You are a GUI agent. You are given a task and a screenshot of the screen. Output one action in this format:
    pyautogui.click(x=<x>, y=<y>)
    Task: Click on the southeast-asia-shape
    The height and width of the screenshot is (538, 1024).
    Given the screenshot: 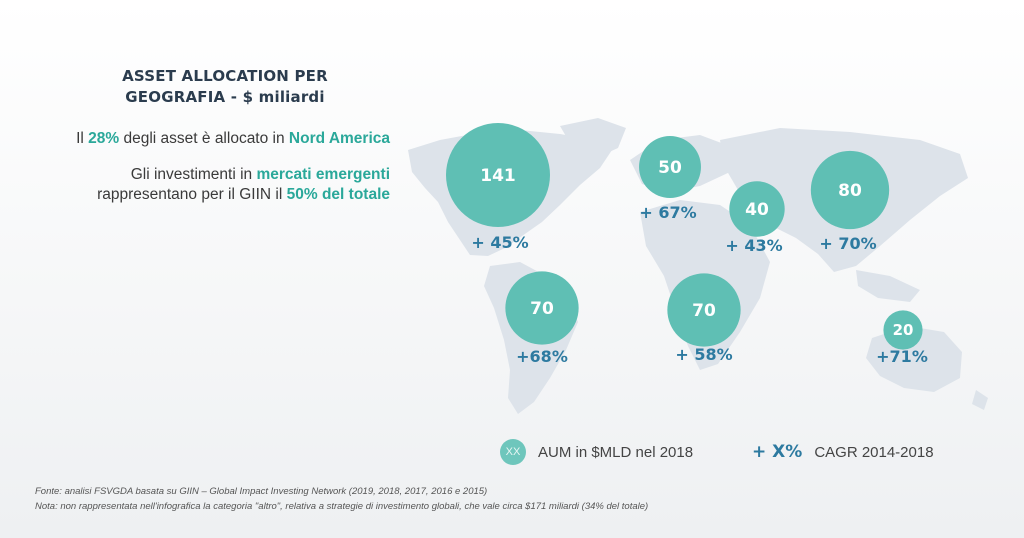 What is the action you would take?
    pyautogui.click(x=888, y=286)
    